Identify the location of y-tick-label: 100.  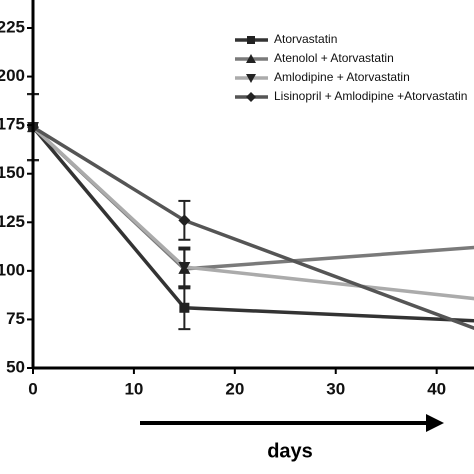
(12, 269).